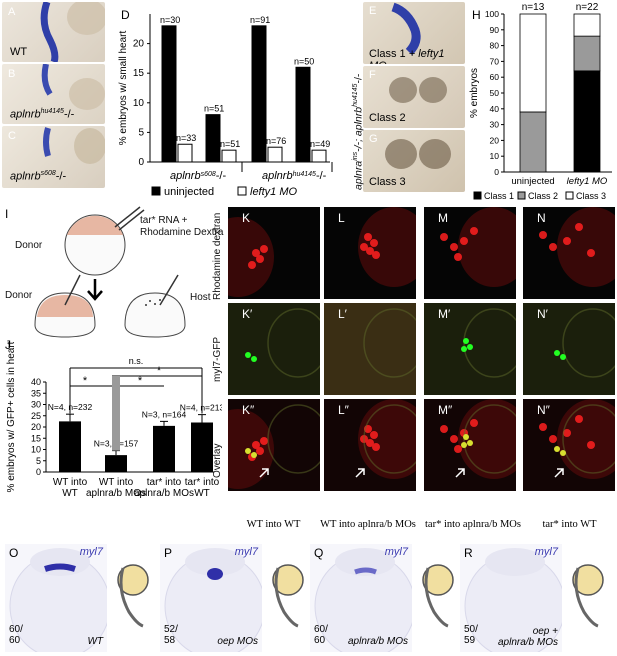 The height and width of the screenshot is (656, 617). Describe the element at coordinates (247, 314) in the screenshot. I see `panel-letter-k1: K′` at that location.